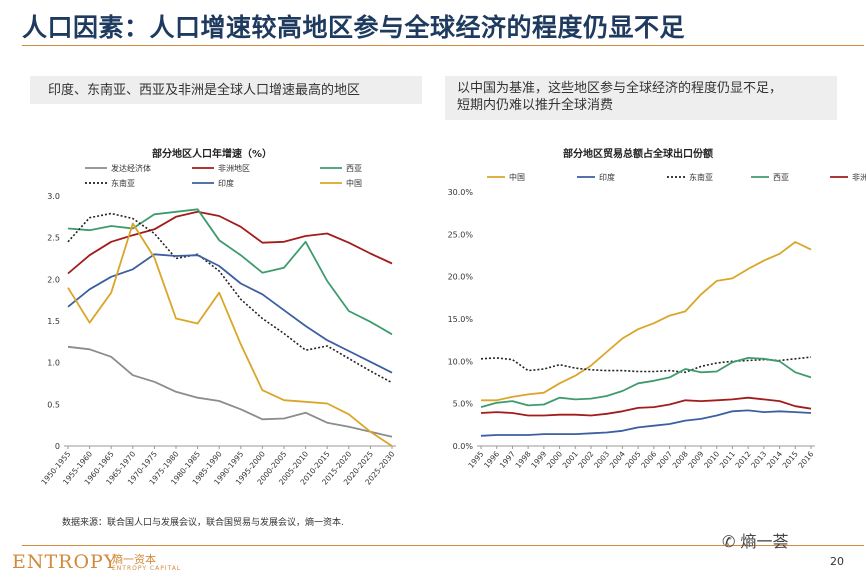 This screenshot has width=866, height=577. What do you see at coordinates (680, 459) in the screenshot?
I see `trade-x-tick-label: 2008` at bounding box center [680, 459].